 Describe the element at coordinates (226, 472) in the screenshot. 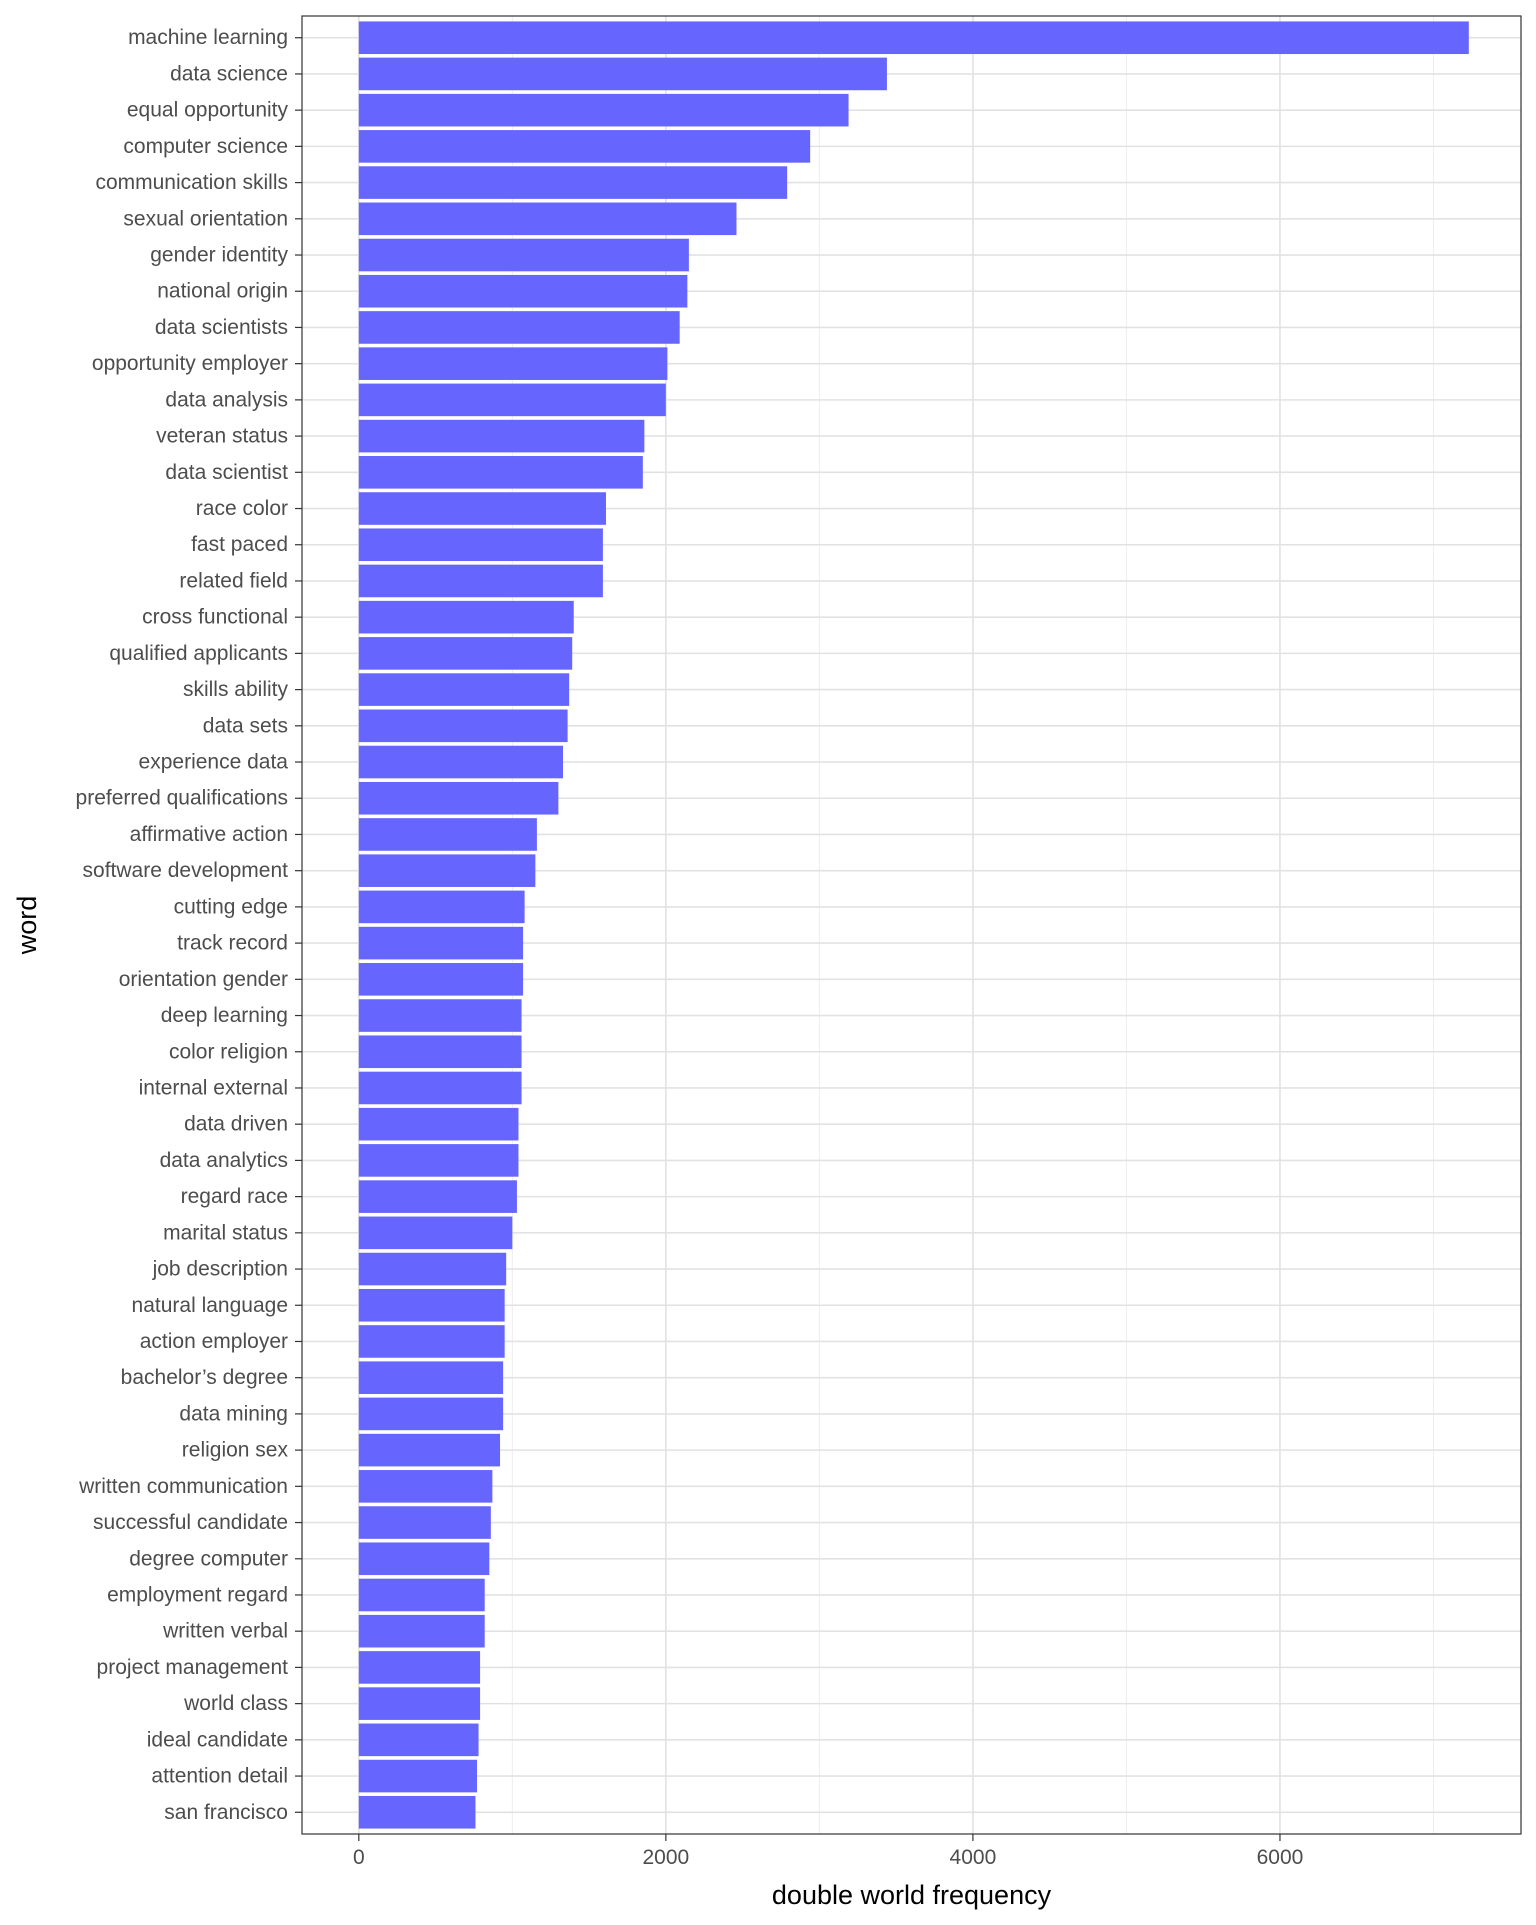

I see `y-tick-label: data scientist` at that location.